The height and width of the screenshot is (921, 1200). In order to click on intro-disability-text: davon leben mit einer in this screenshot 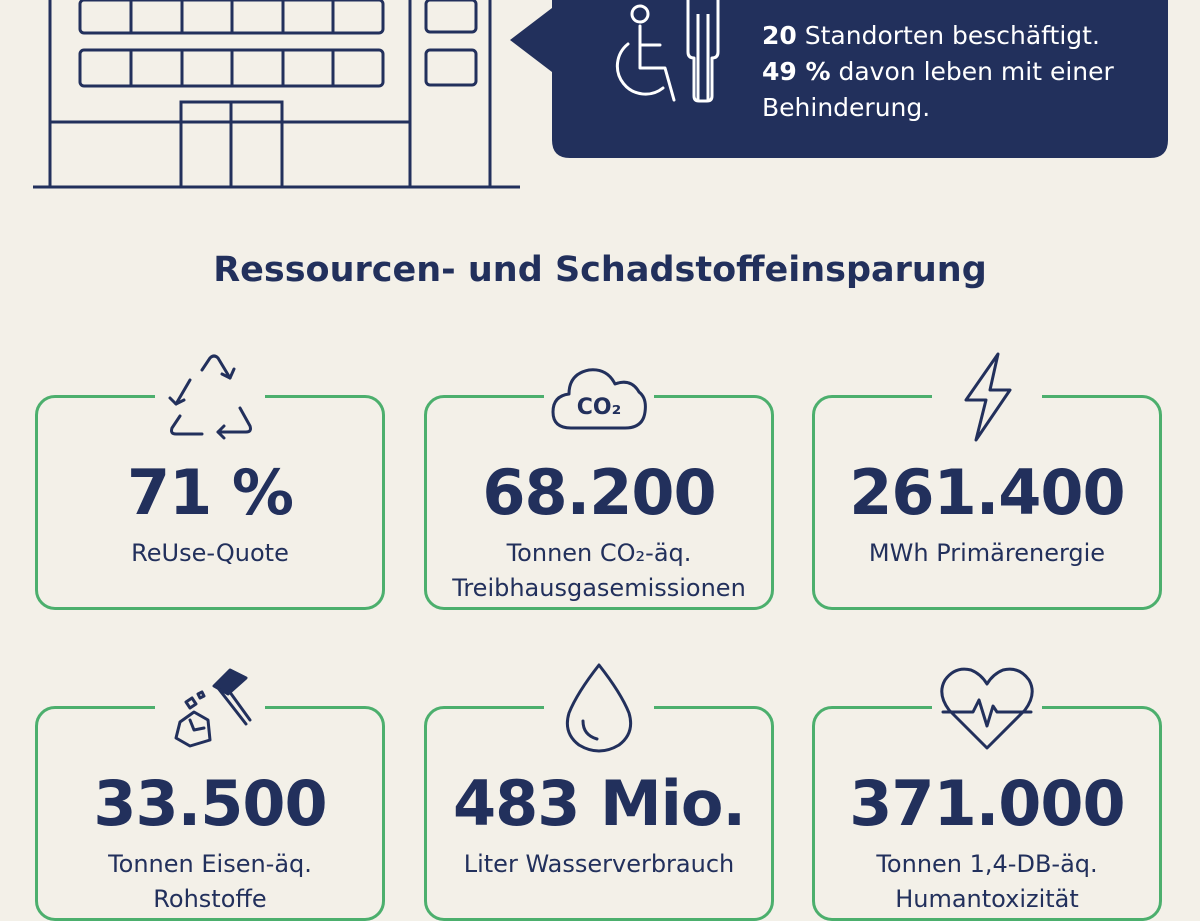, I will do `click(972, 71)`.